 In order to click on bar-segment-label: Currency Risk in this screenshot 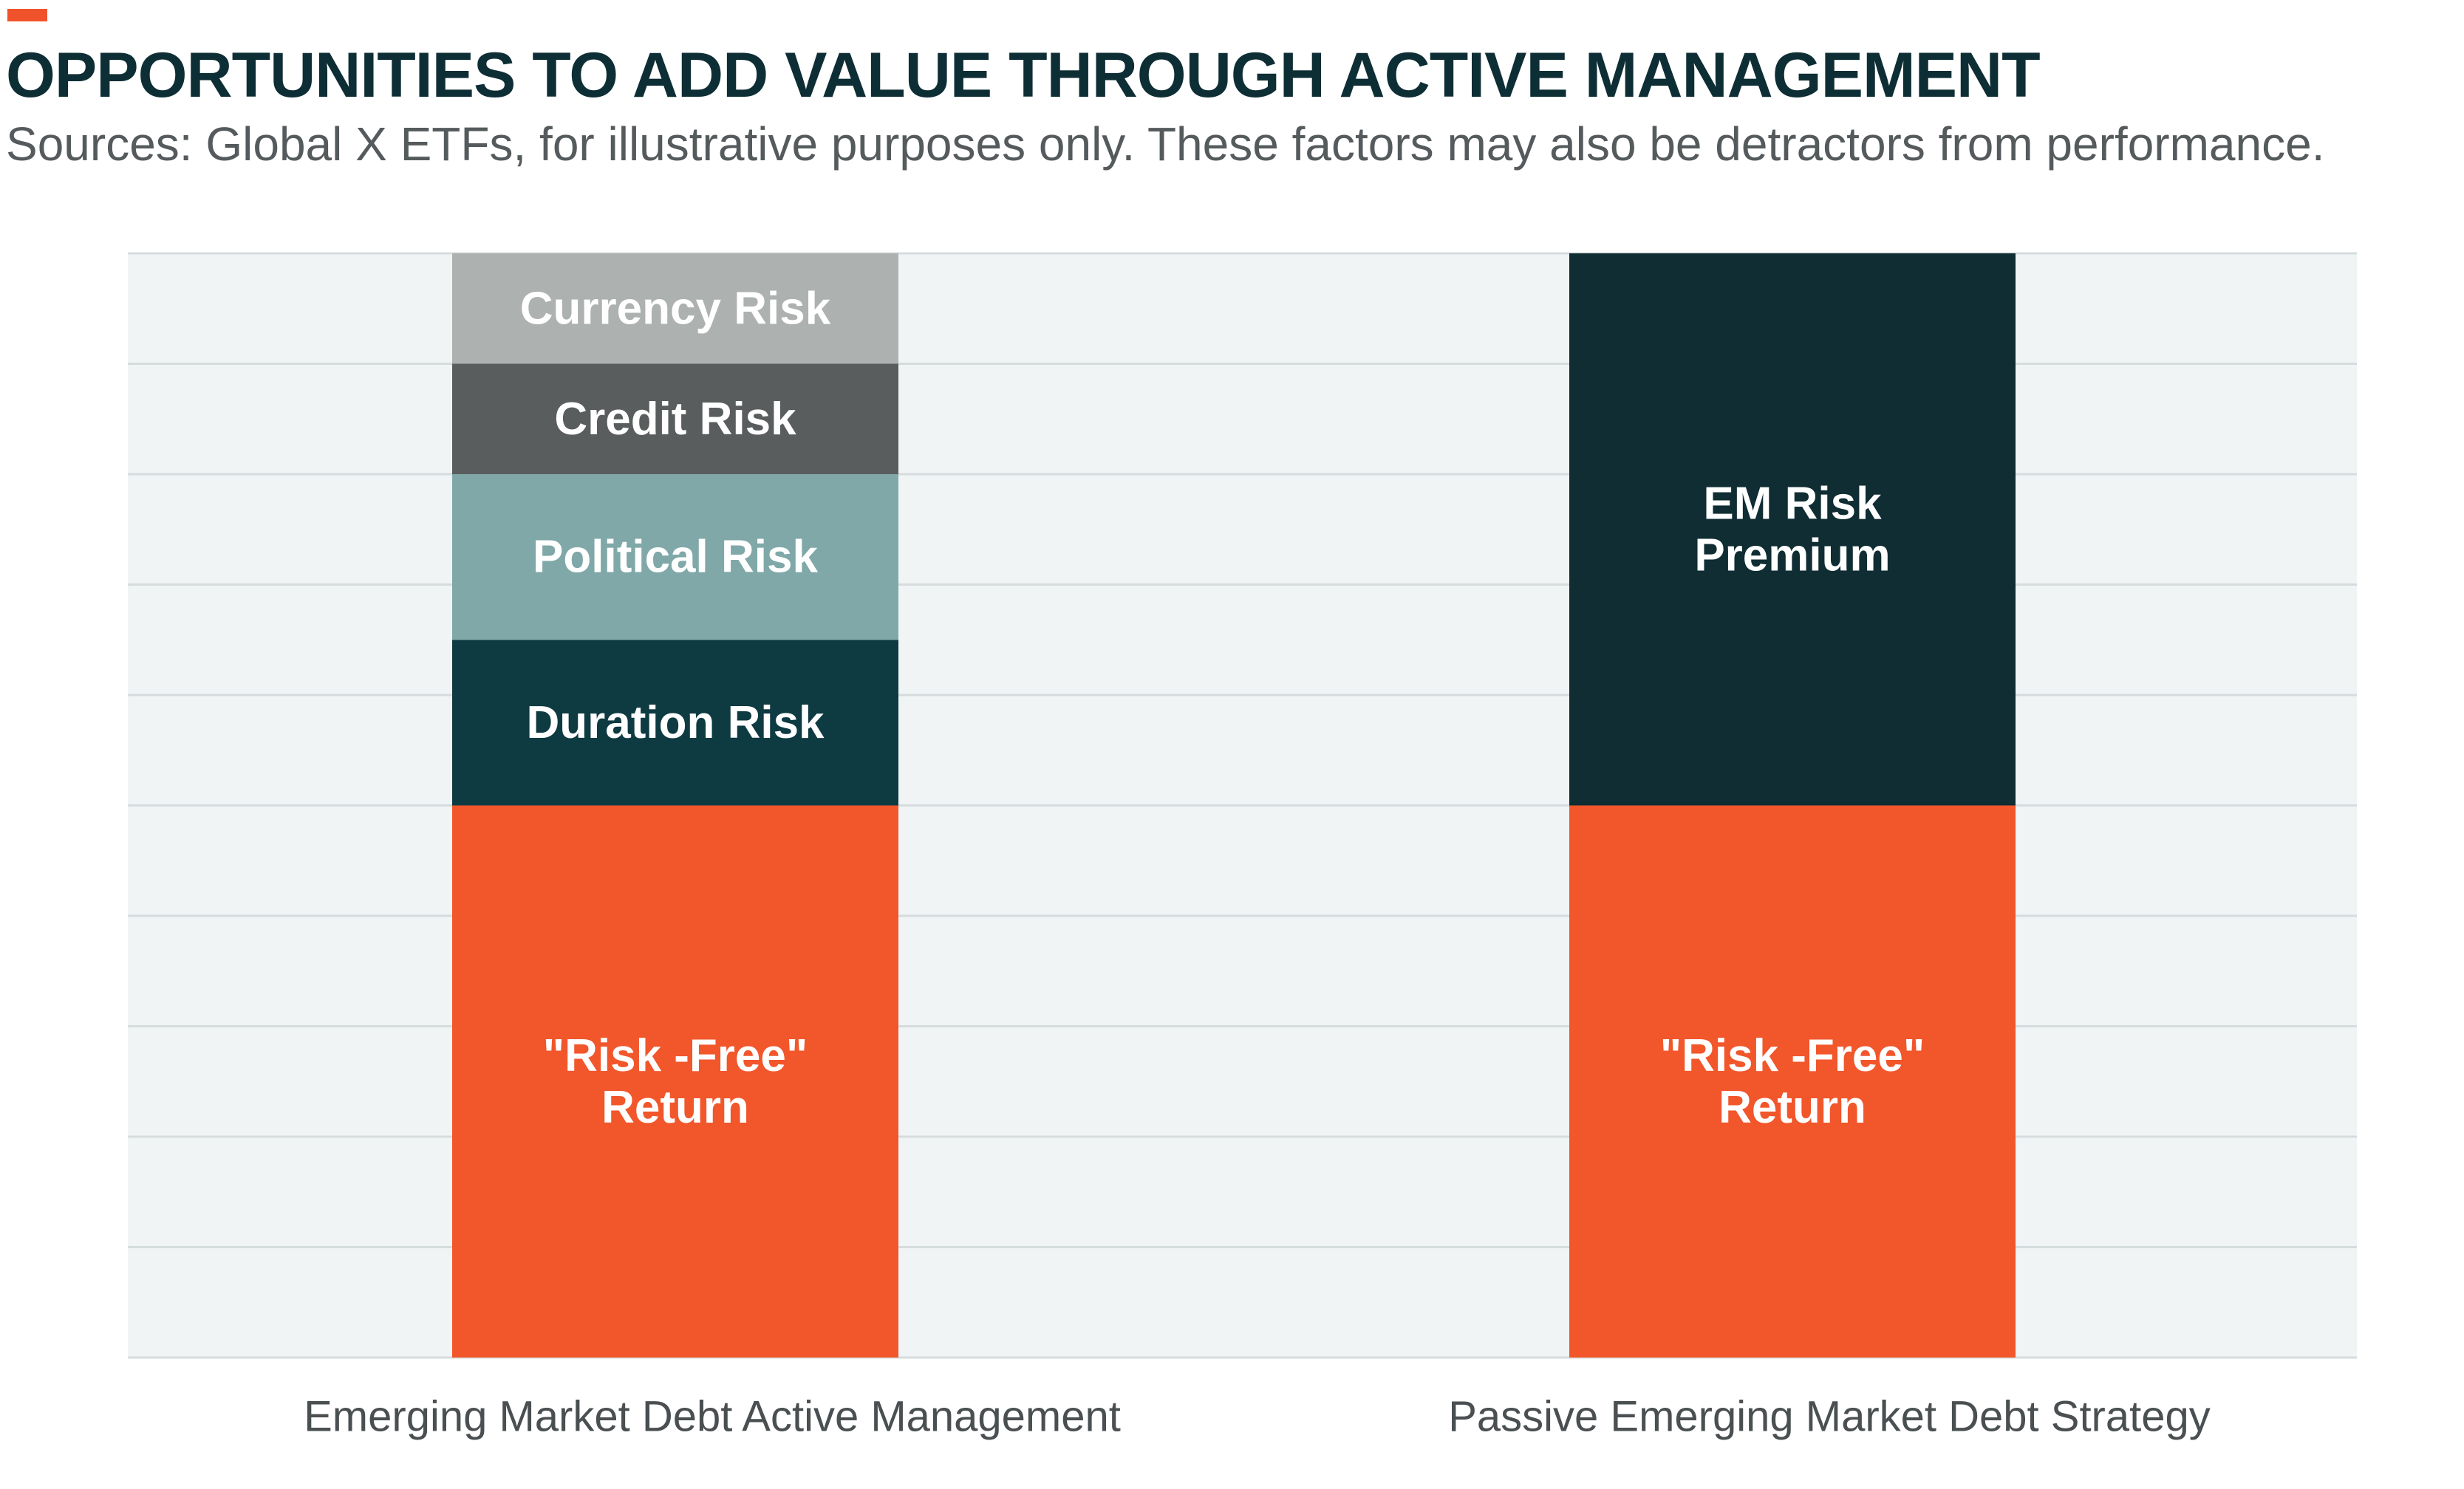, I will do `click(675, 309)`.